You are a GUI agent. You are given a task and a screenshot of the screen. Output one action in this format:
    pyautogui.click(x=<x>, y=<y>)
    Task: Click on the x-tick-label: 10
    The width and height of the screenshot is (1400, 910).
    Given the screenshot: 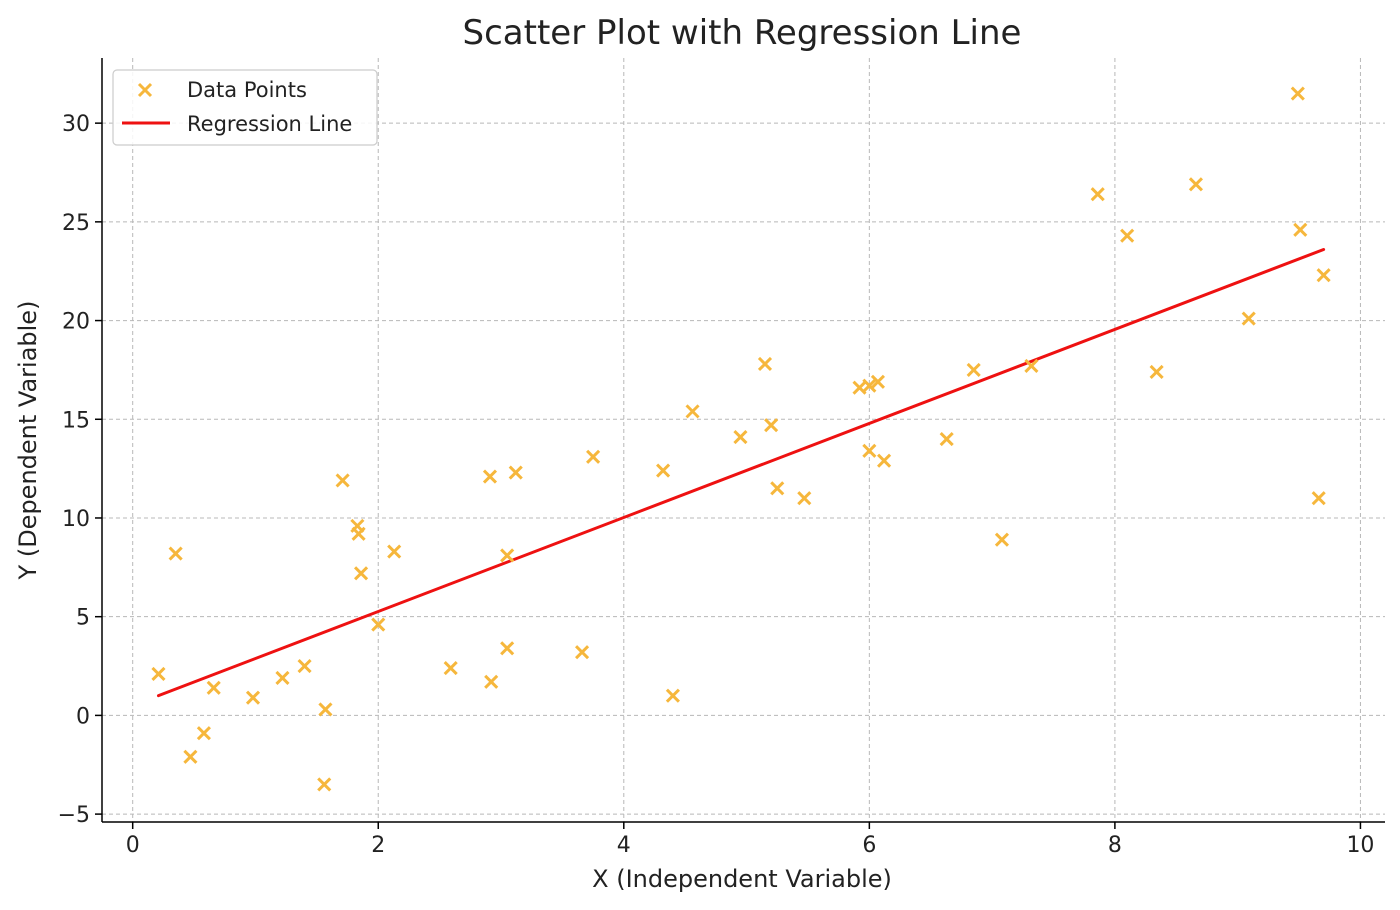 What is the action you would take?
    pyautogui.click(x=1360, y=845)
    